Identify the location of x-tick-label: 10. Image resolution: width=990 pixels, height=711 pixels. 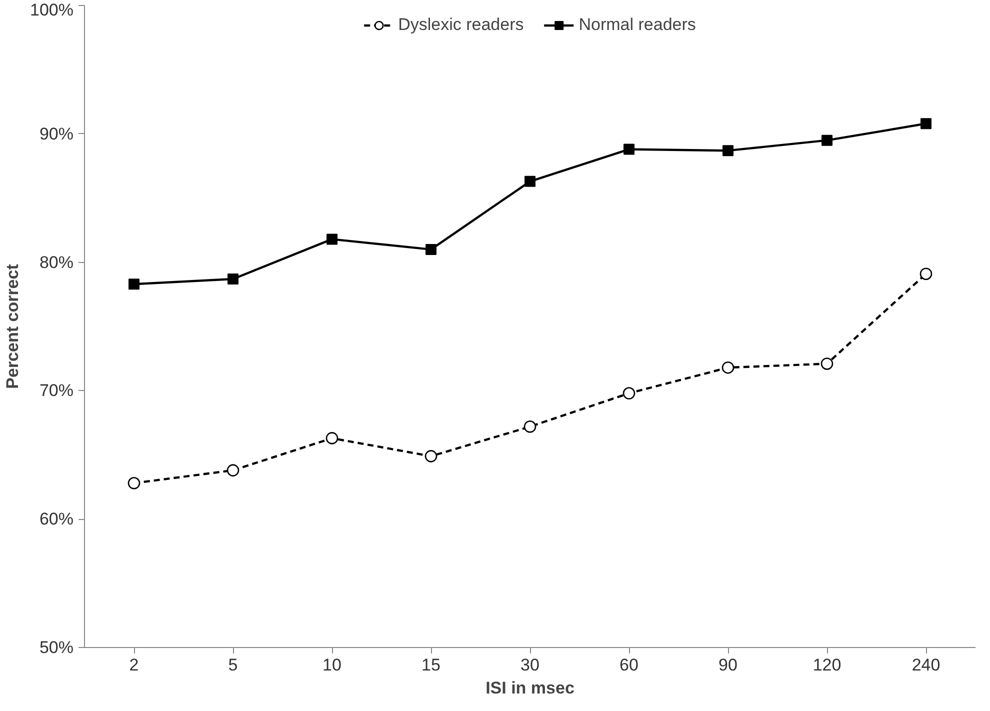
(332, 665).